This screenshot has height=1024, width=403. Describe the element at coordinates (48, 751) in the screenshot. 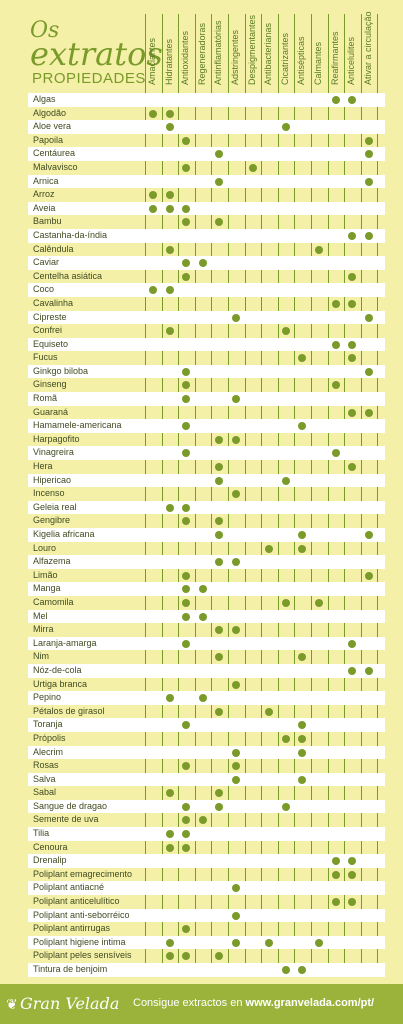

I see `row-label: Alecrim` at that location.